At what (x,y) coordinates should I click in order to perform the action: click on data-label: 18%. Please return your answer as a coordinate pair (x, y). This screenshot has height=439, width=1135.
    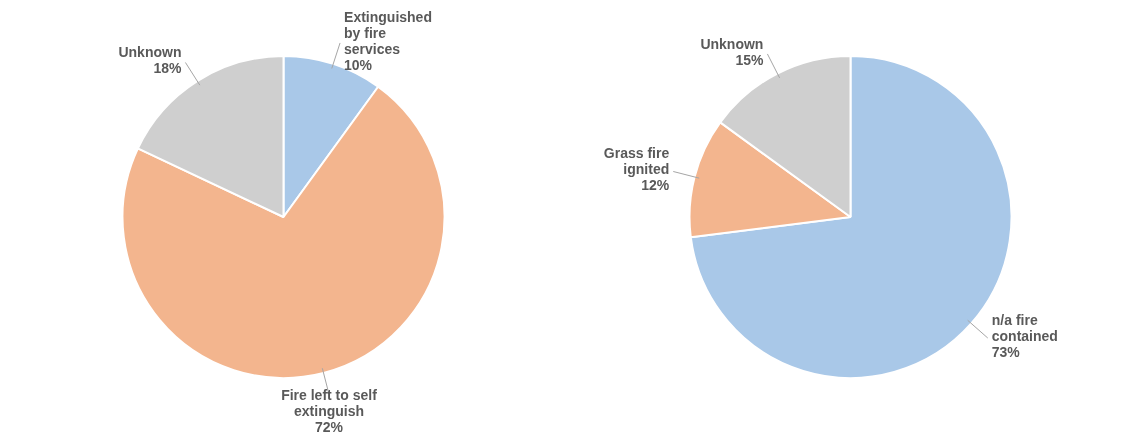
    Looking at the image, I should click on (167, 68).